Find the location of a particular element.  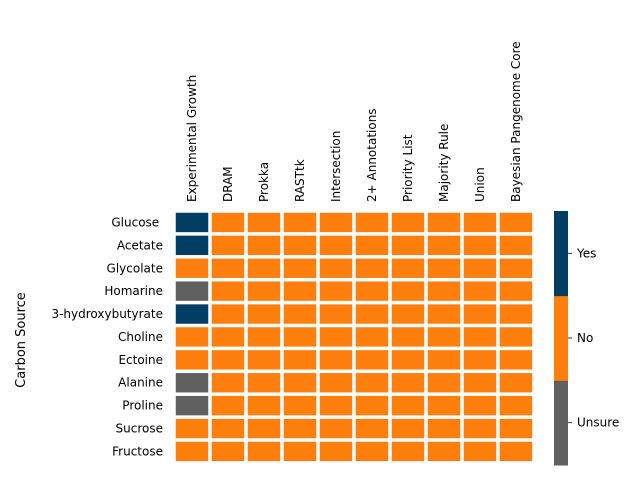

column-label: Union is located at coordinates (480, 184).